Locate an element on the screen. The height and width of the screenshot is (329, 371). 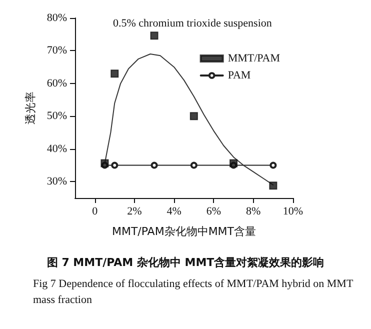
annotation: 0.5% chromium trioxide suspension is located at coordinates (192, 24).